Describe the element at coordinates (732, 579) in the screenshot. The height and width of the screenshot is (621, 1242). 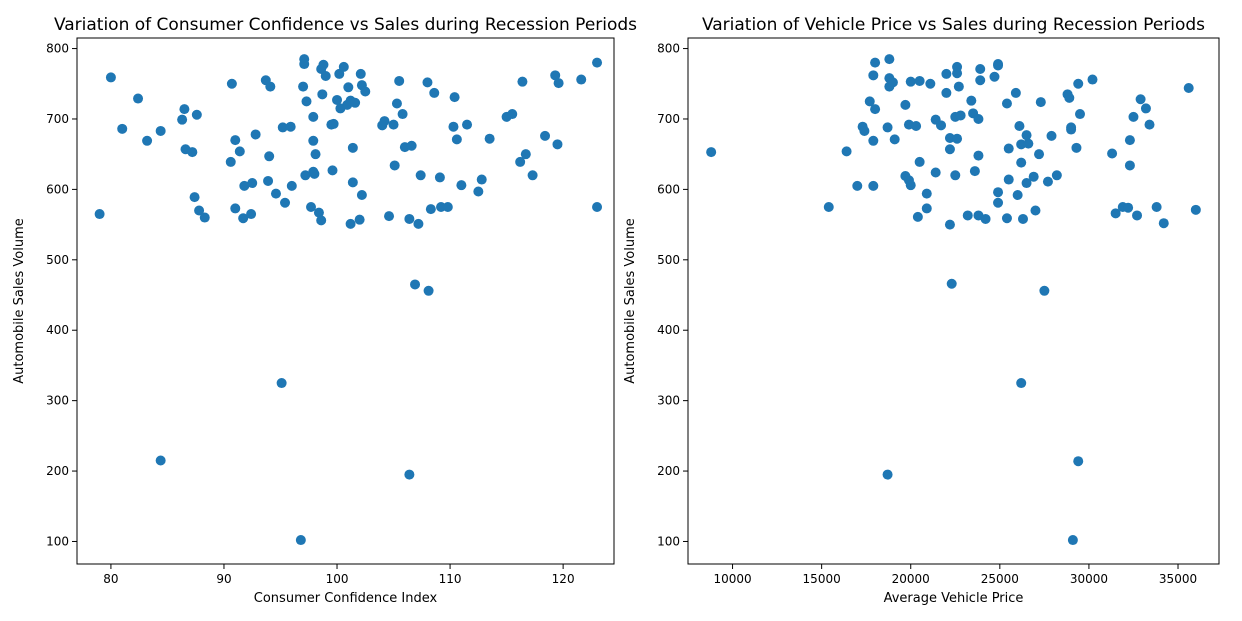
I see `x-tick-label: 10000` at that location.